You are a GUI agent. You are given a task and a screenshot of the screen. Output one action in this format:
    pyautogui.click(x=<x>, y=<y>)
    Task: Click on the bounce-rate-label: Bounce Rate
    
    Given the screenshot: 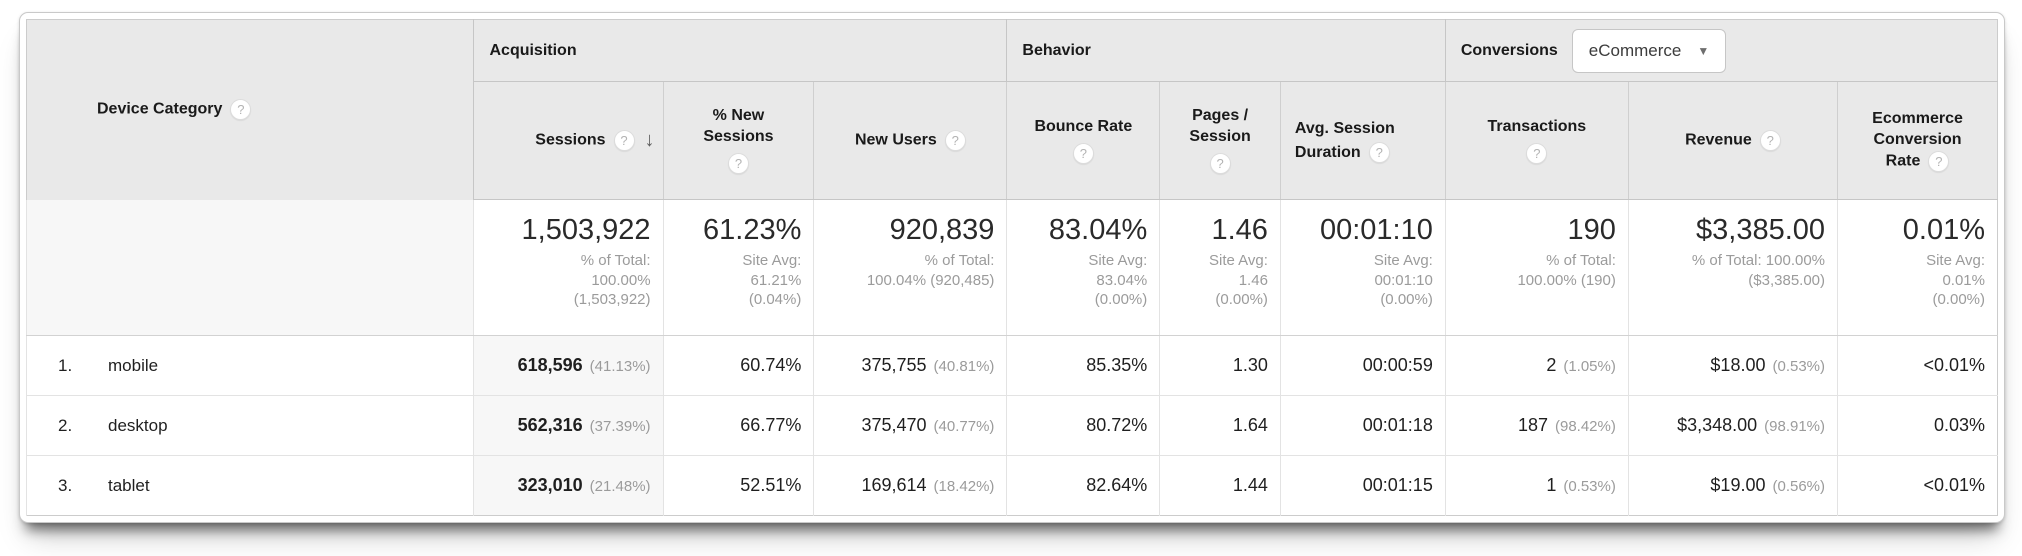 What is the action you would take?
    pyautogui.click(x=1083, y=126)
    